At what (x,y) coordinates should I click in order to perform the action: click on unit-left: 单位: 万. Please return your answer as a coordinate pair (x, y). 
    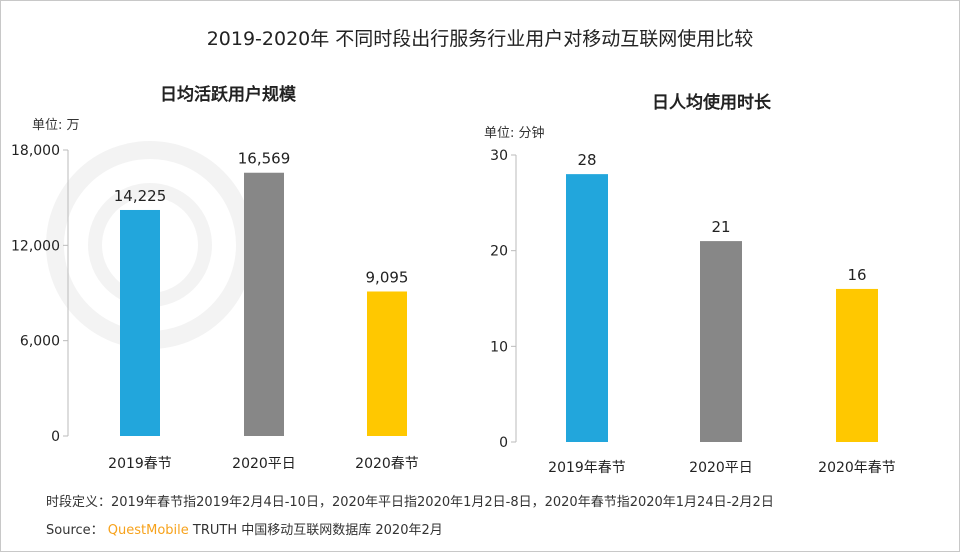
    Looking at the image, I should click on (56, 125).